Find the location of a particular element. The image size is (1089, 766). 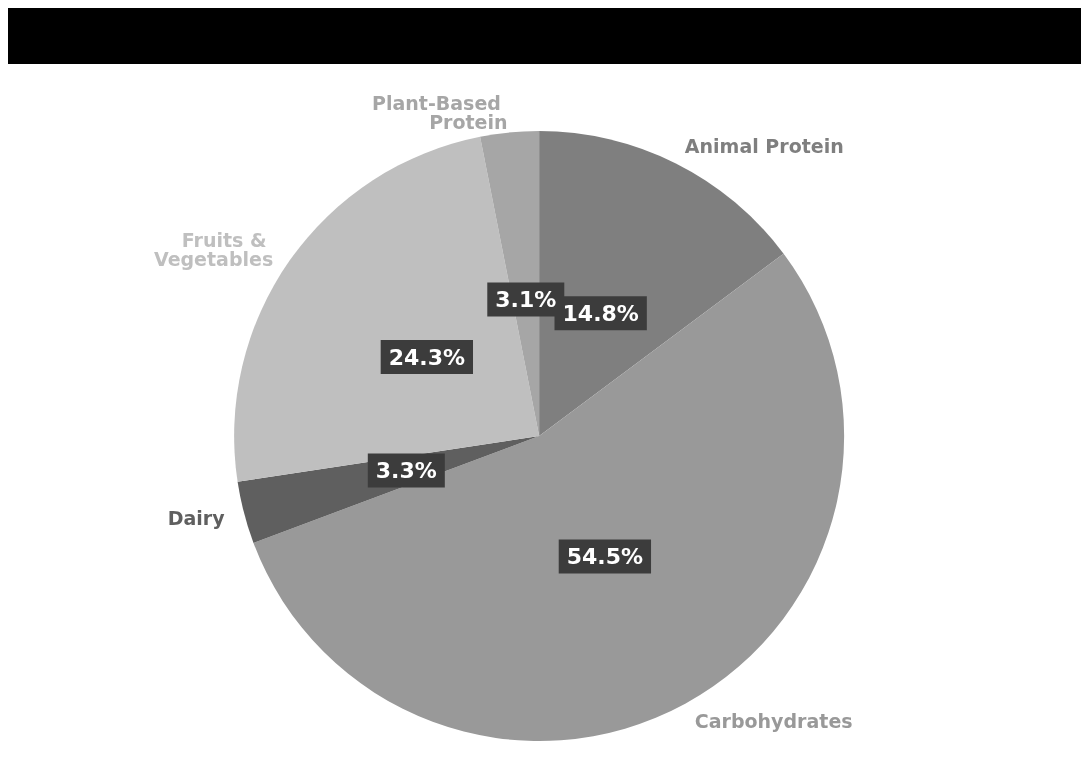

slice-label: Fruits & Vegetables is located at coordinates (213, 249).